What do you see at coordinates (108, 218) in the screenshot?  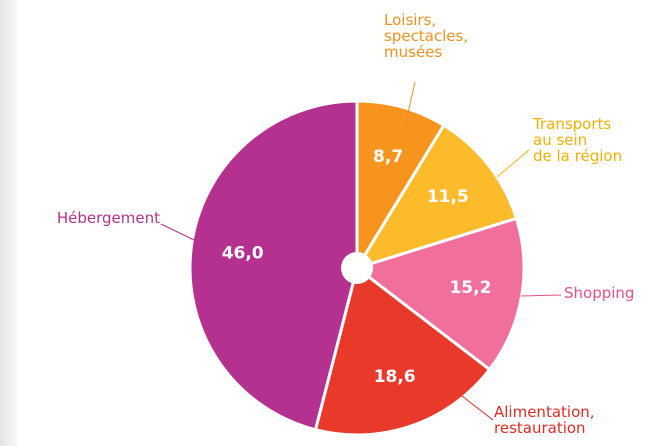 I see `category-label: Hébergement` at bounding box center [108, 218].